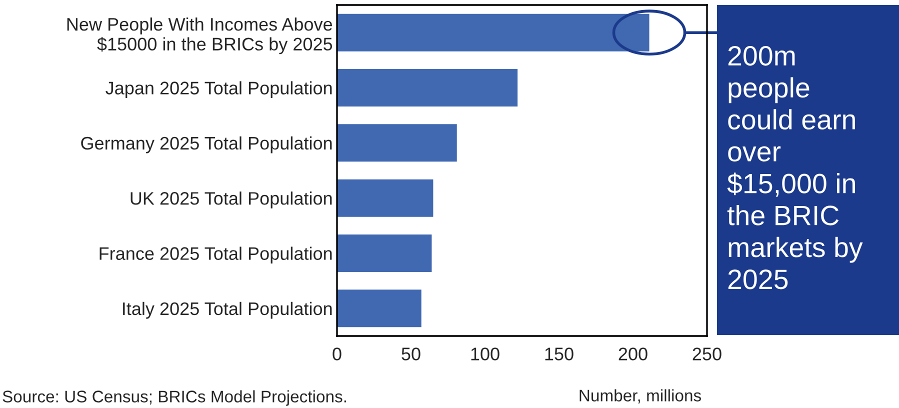 The height and width of the screenshot is (408, 899). I want to click on y-tick-label: Italy 2025 Total Population, so click(227, 310).